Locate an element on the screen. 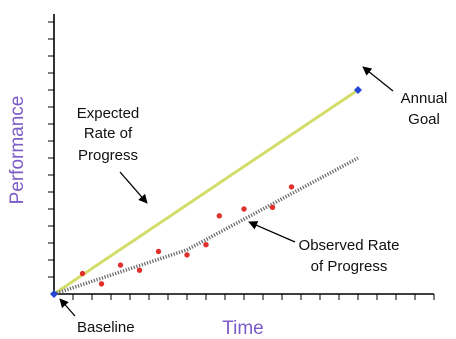 This screenshot has height=339, width=456. x-axis-title: Time is located at coordinates (243, 328).